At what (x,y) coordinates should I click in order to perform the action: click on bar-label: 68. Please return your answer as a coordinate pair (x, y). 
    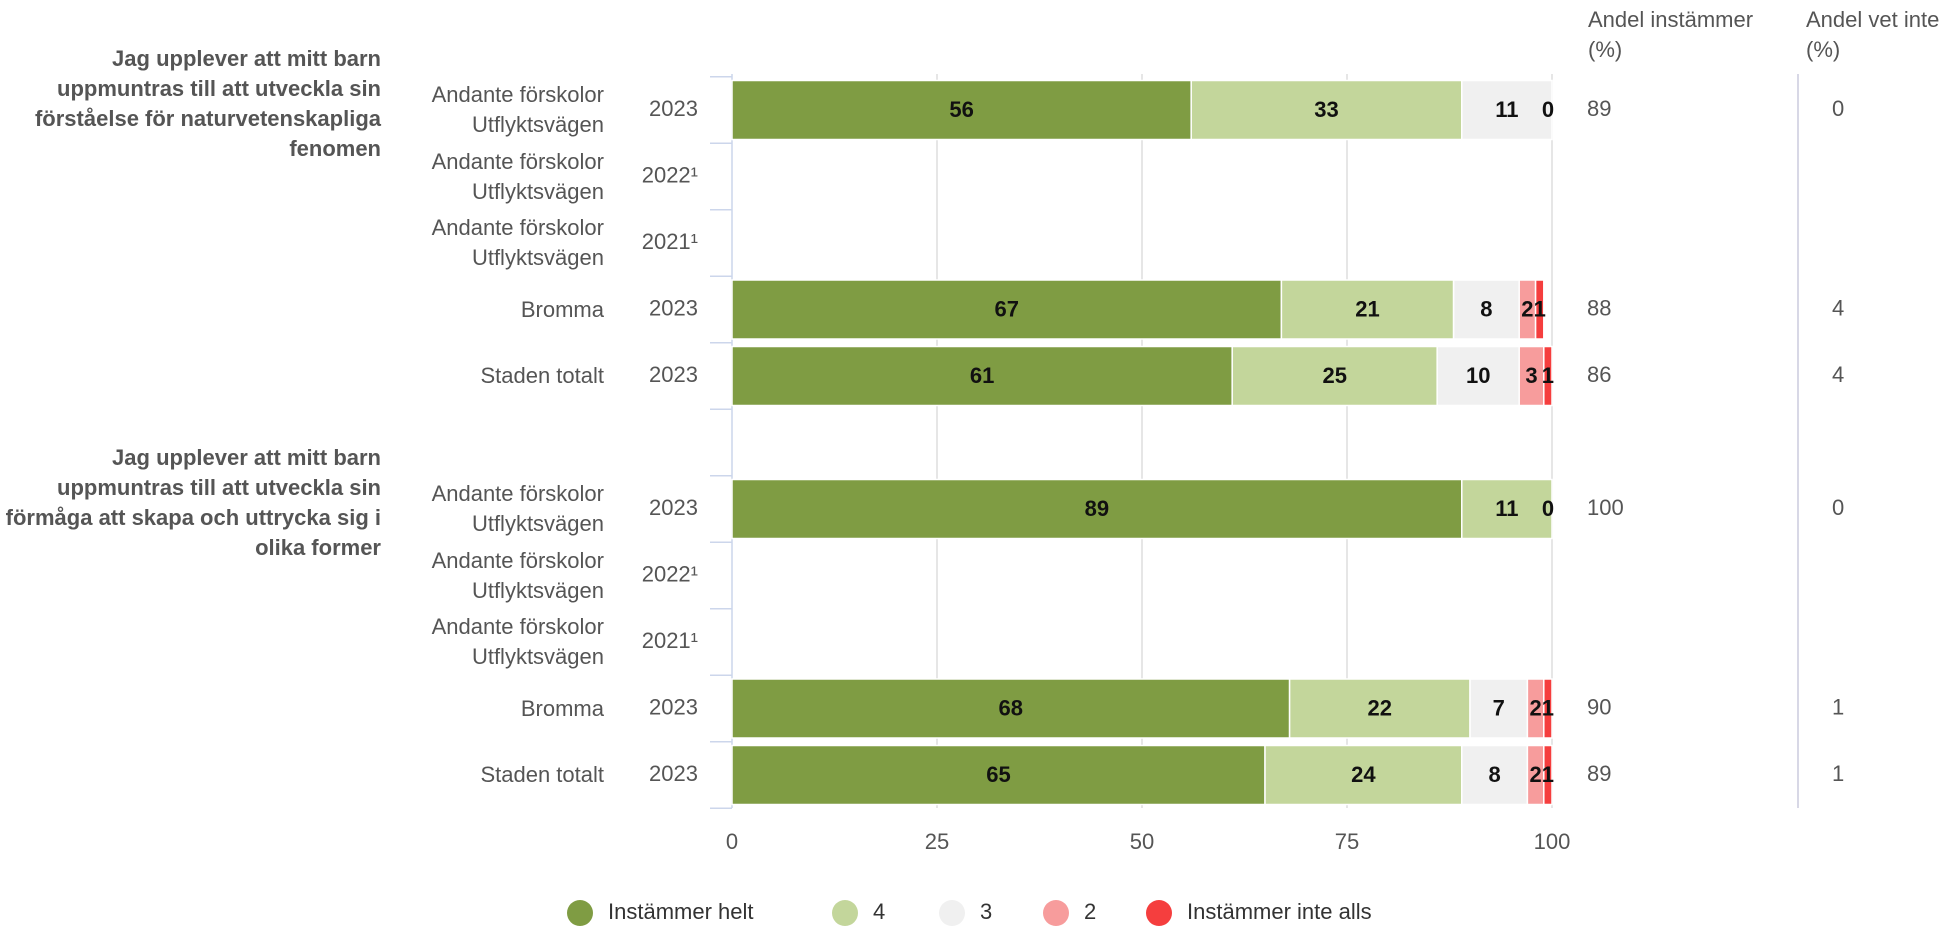
    Looking at the image, I should click on (1011, 707).